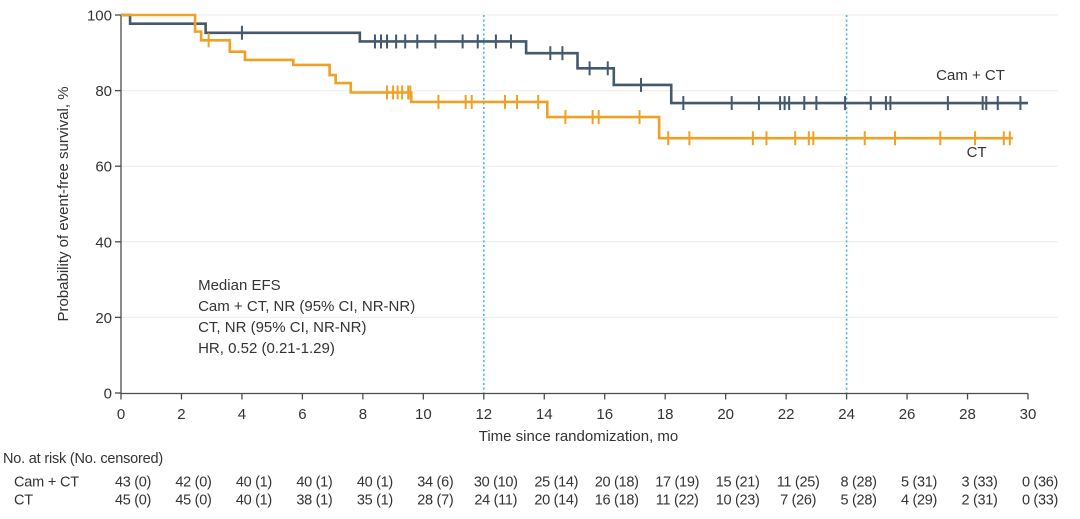  Describe the element at coordinates (363, 414) in the screenshot. I see `x-tick-label: 8` at that location.